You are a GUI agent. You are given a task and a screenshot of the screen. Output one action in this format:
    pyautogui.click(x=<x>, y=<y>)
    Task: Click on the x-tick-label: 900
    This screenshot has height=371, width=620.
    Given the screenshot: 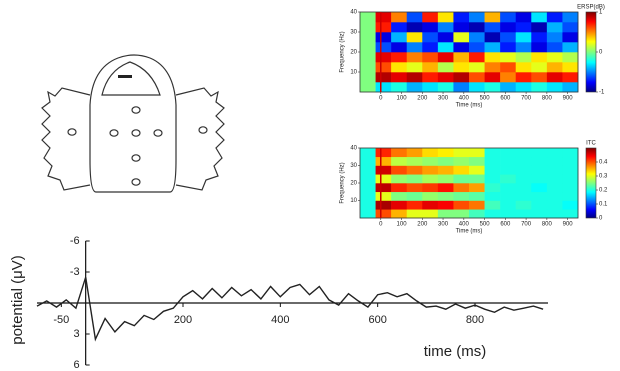 What is the action you would take?
    pyautogui.click(x=568, y=225)
    